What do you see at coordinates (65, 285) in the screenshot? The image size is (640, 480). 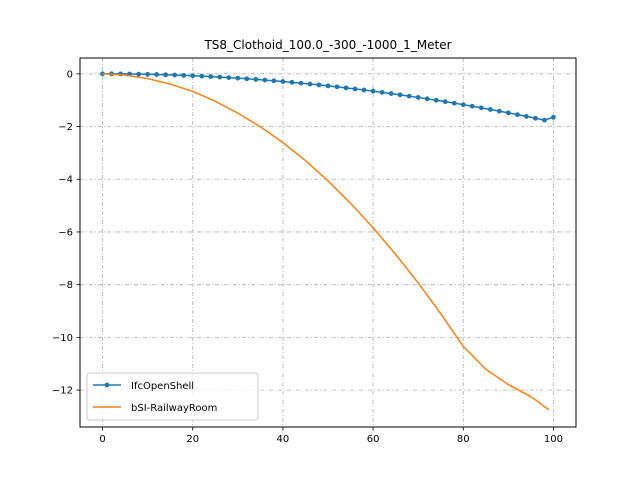 I see `y-tick-label: −8` at bounding box center [65, 285].